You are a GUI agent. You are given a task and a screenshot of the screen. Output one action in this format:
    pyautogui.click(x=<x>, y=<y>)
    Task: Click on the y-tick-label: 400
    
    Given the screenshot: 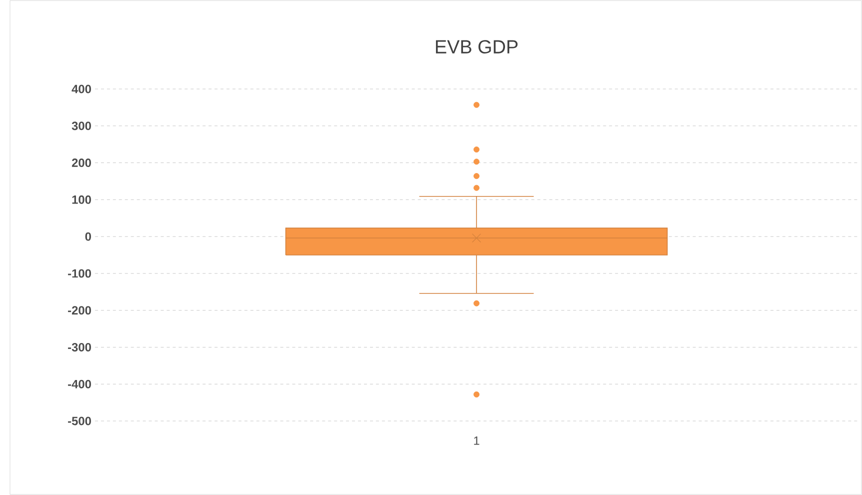 What is the action you would take?
    pyautogui.click(x=81, y=89)
    